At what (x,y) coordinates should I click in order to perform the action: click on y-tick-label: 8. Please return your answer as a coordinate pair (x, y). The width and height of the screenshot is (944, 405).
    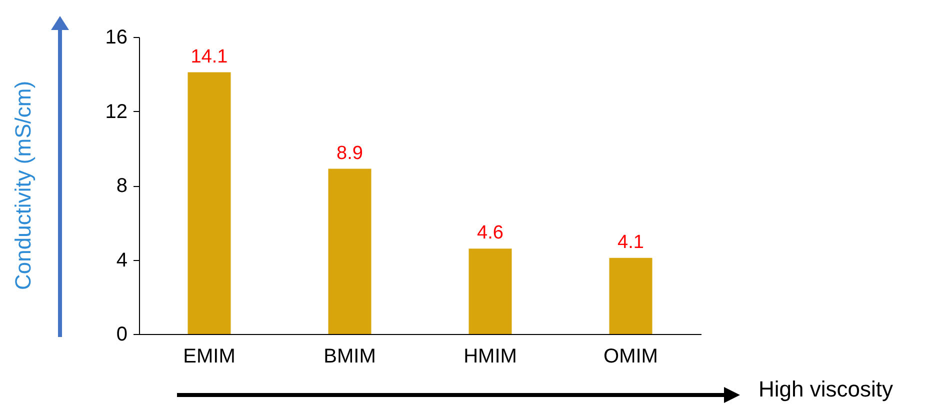
    Looking at the image, I should click on (122, 186).